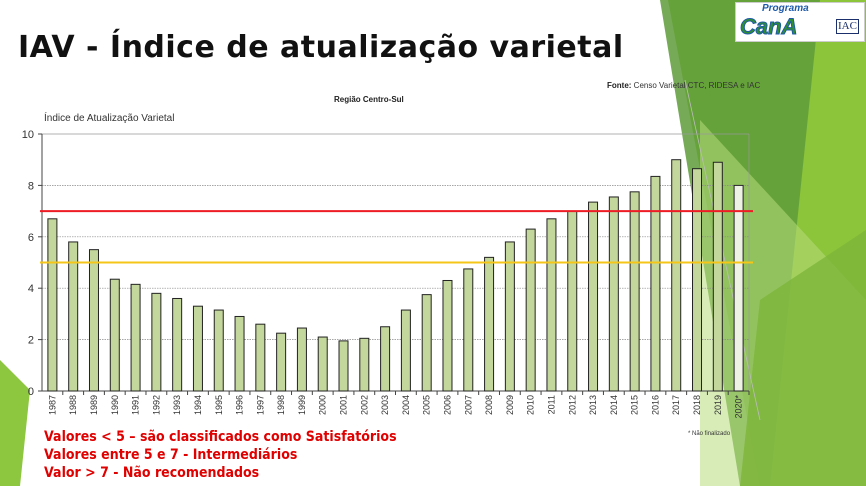 This screenshot has height=486, width=866. Describe the element at coordinates (717, 276) in the screenshot. I see `bar-2019` at that location.